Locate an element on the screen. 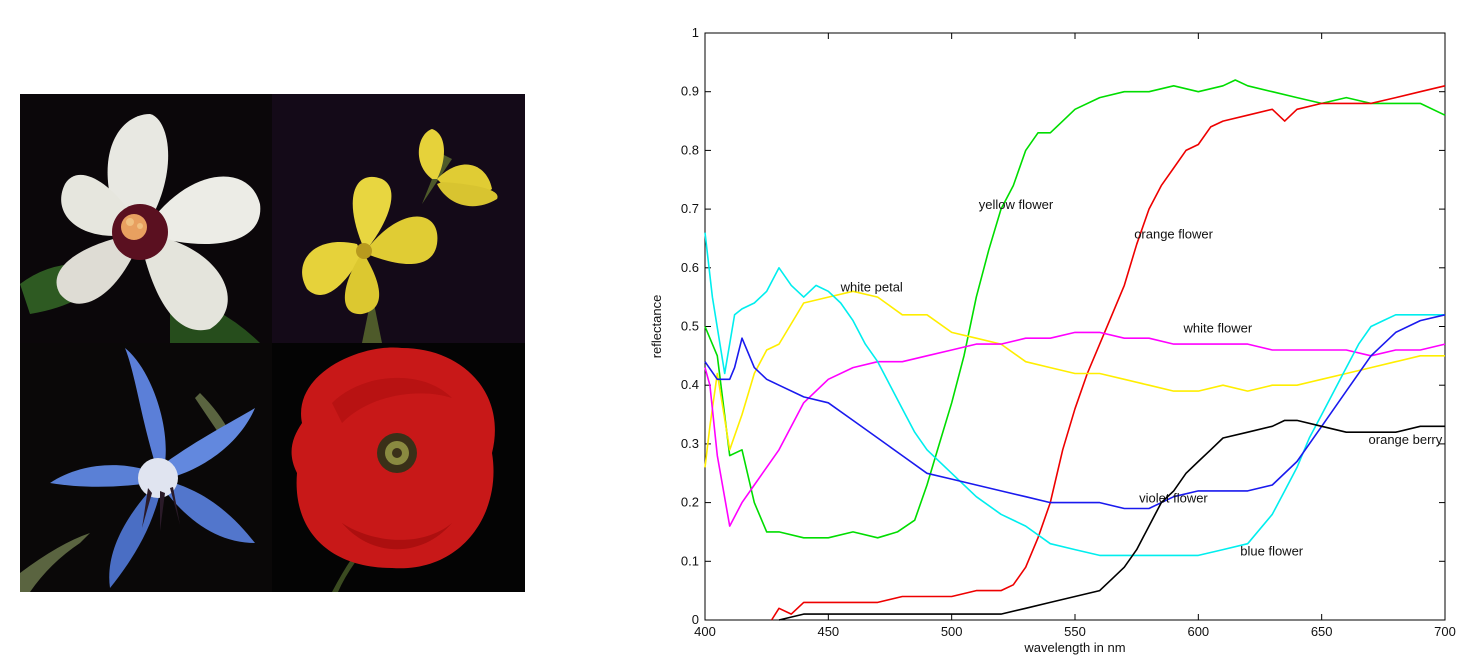  series-line-white-petal is located at coordinates (1074, 379).